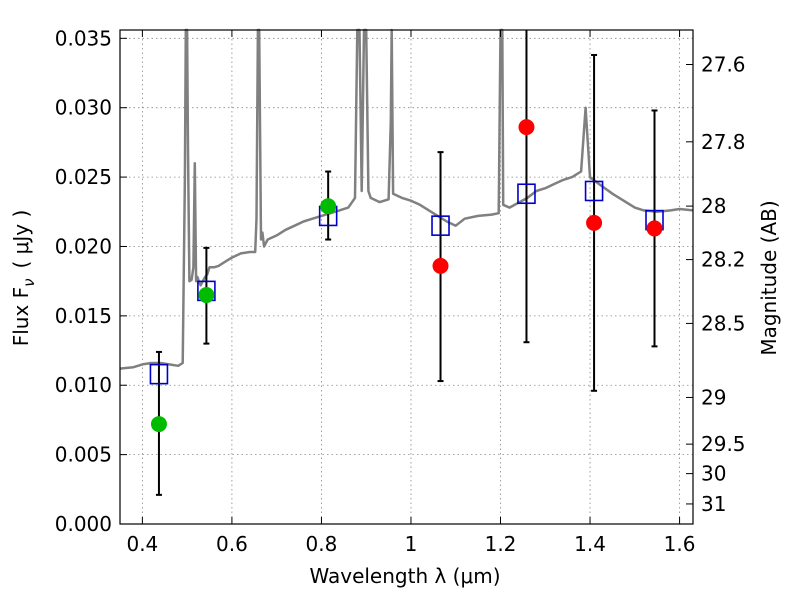  What do you see at coordinates (83, 281) in the screenshot?
I see `y-tick-labels: 0.000 0.005 0.010 0.015 0.020 0.025 0.030 0.035` at bounding box center [83, 281].